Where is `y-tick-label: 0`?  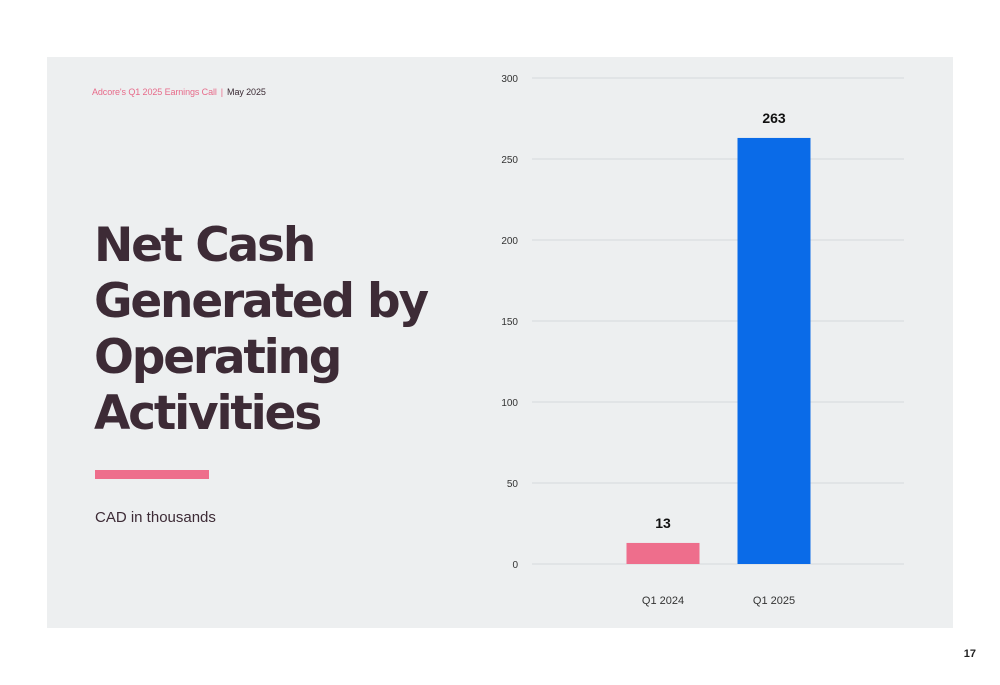
y-tick-label: 0 is located at coordinates (515, 565).